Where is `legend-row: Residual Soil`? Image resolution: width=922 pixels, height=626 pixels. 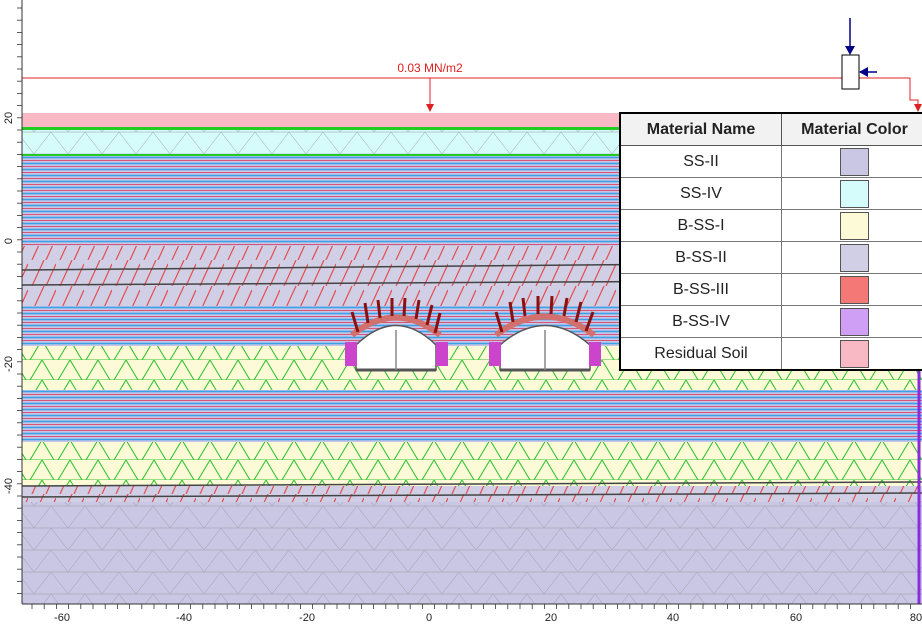 legend-row: Residual Soil is located at coordinates (770, 354).